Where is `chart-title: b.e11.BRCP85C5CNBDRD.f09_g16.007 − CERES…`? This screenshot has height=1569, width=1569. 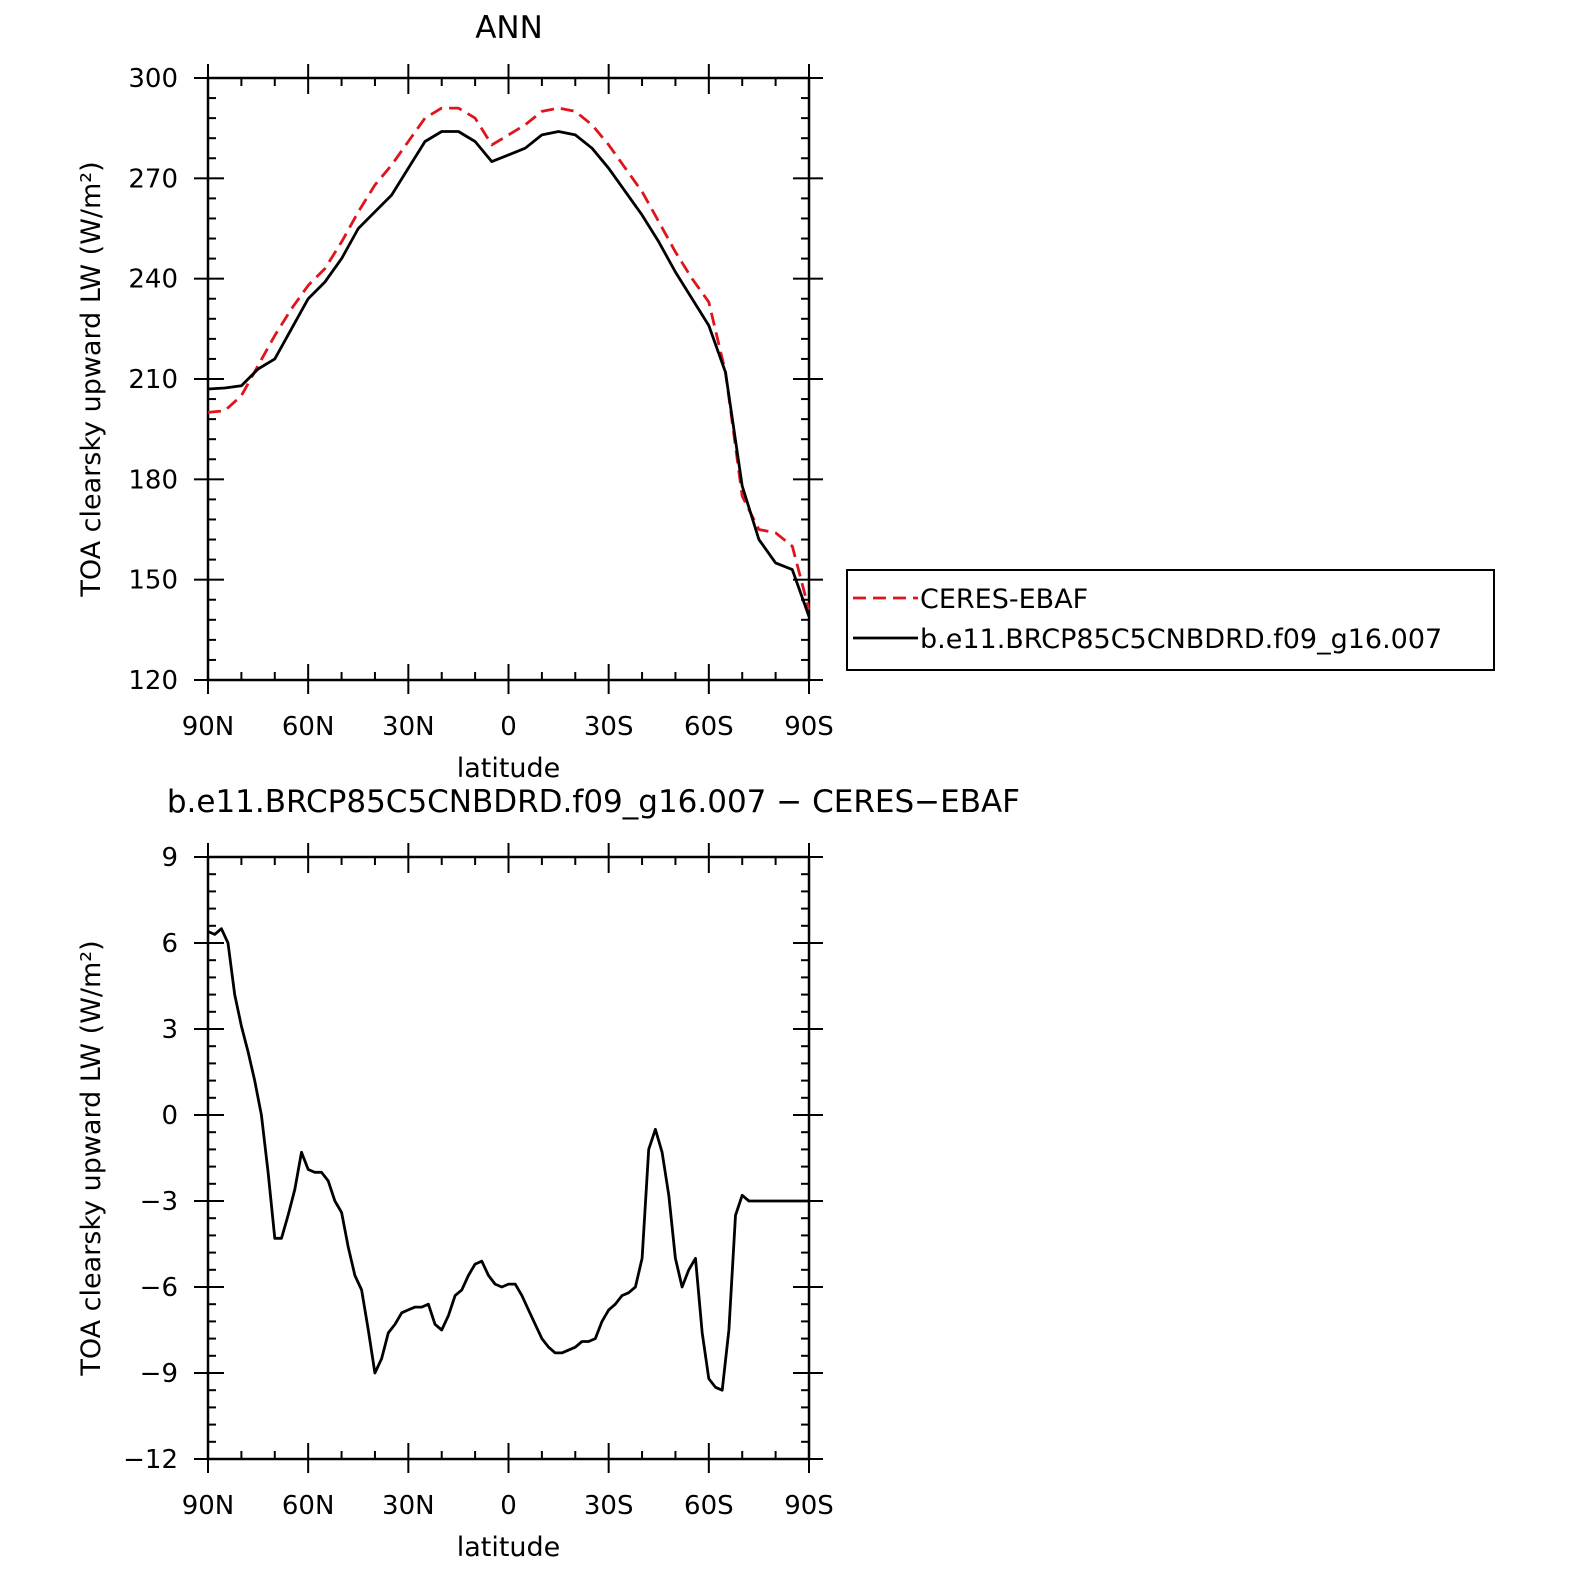 chart-title: b.e11.BRCP85C5CNBDRD.f09_g16.007 − CERES… is located at coordinates (593, 802).